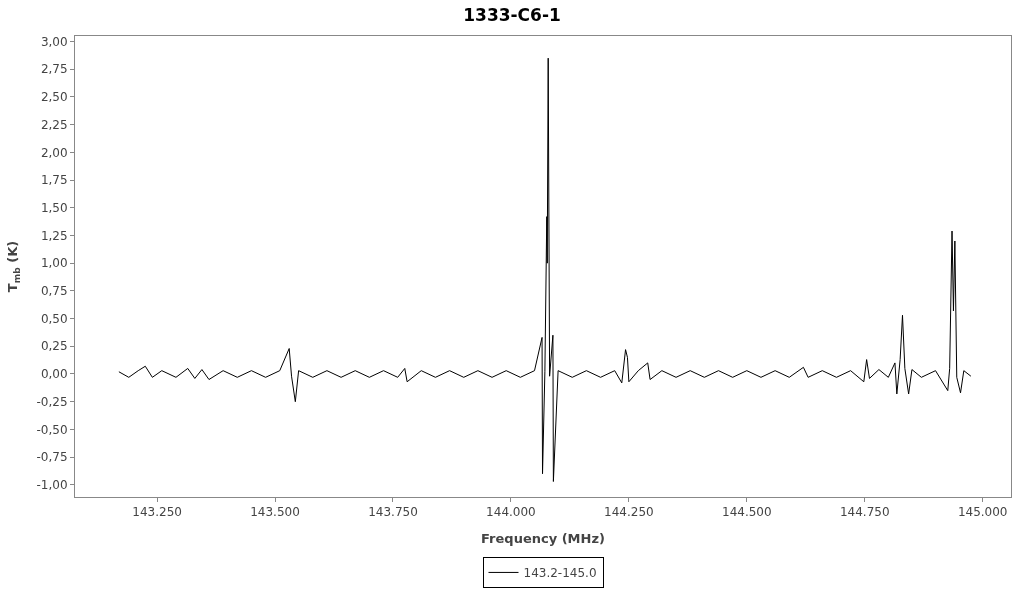 The height and width of the screenshot is (600, 1024). What do you see at coordinates (511, 512) in the screenshot?
I see `x-tick-label: 144.000` at bounding box center [511, 512].